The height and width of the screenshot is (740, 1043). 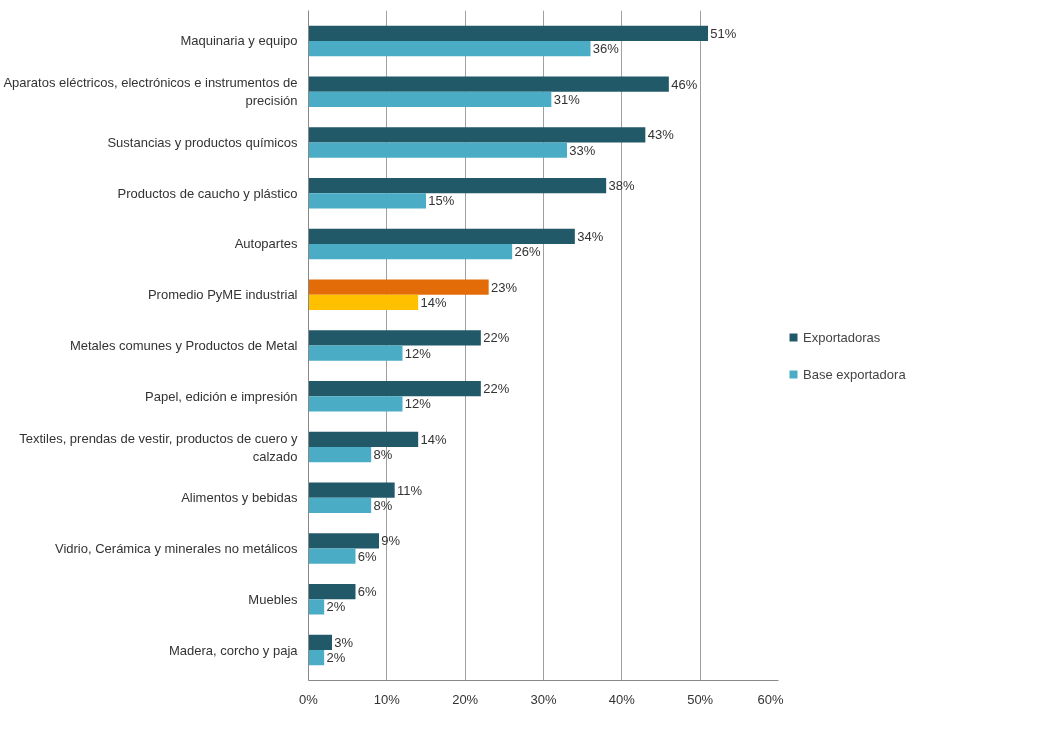 I want to click on x-tick-label: 20%, so click(x=465, y=699).